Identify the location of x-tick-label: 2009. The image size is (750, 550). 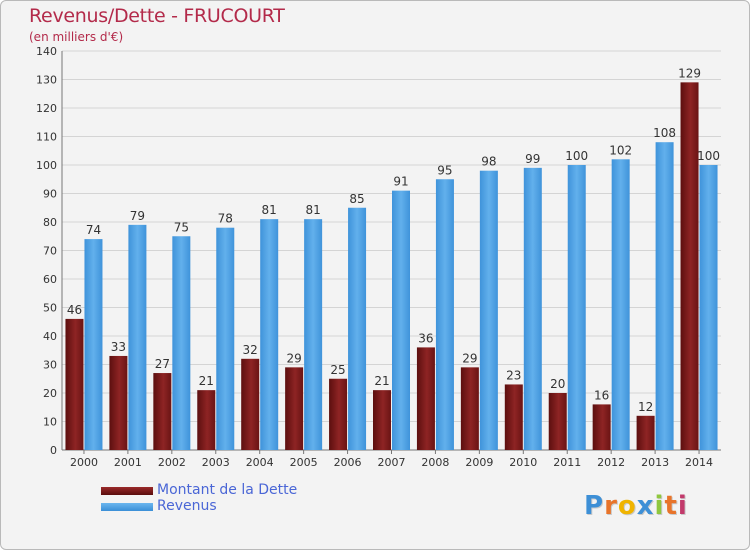
(479, 462).